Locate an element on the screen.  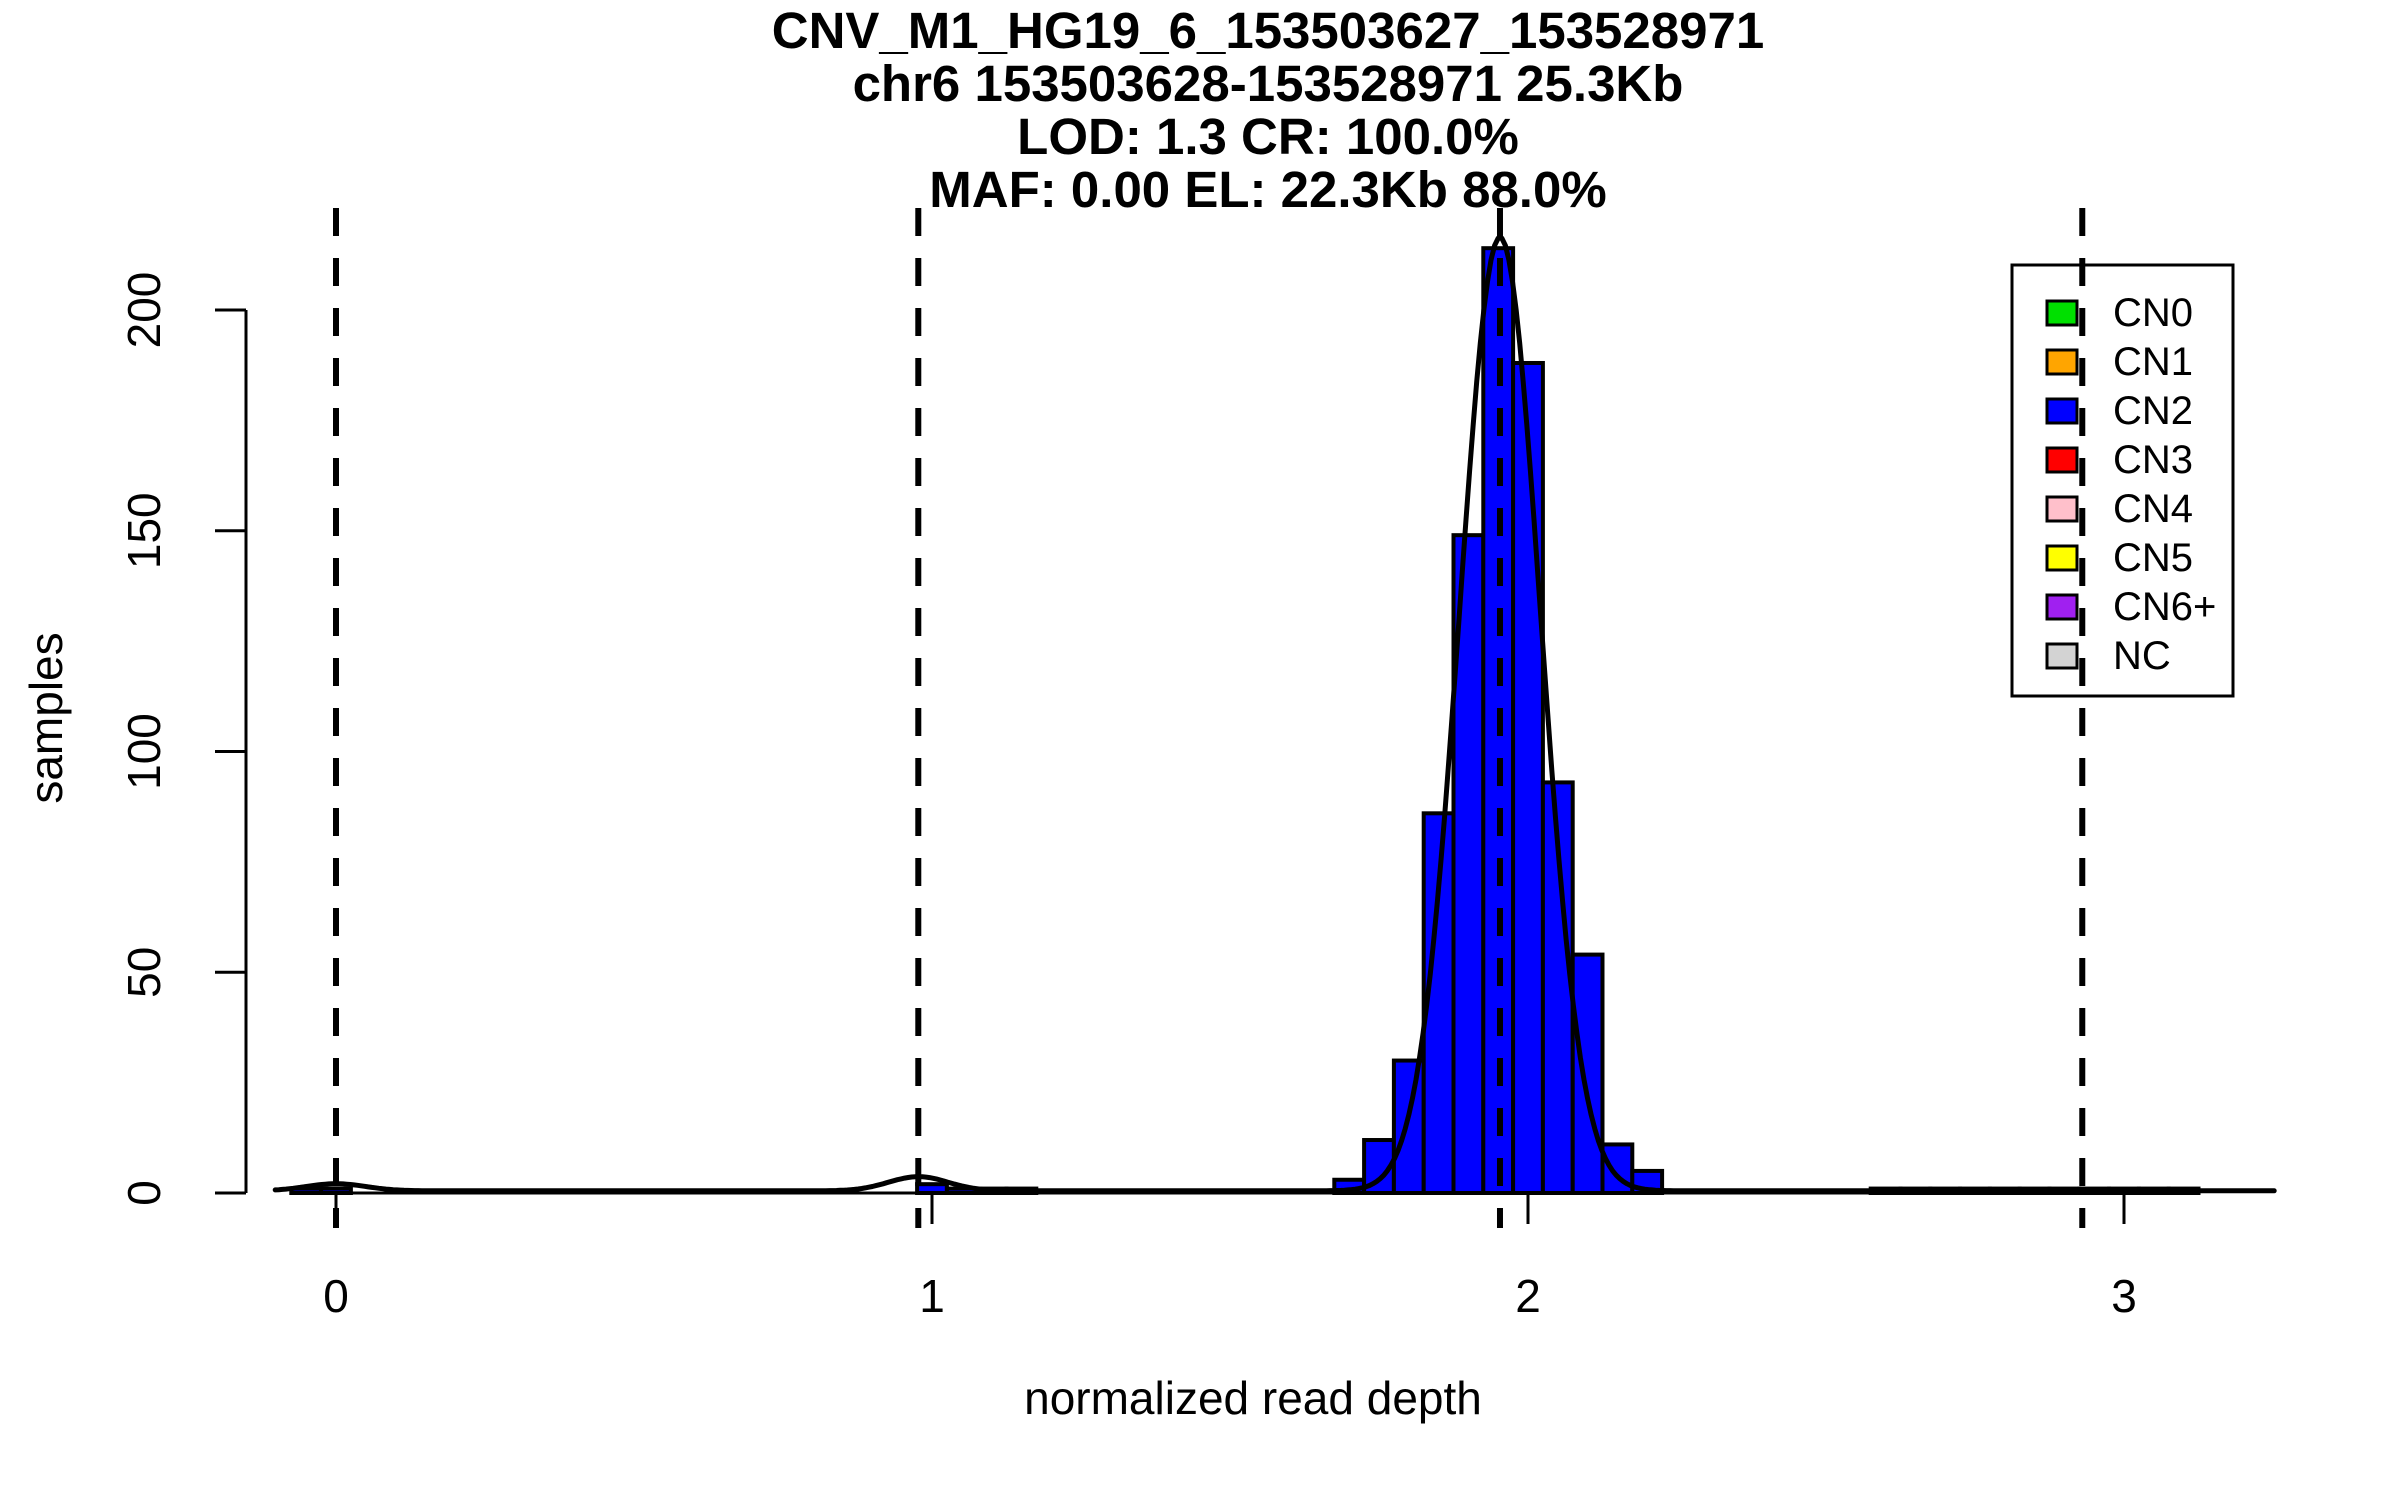
legend-swatch-nc is located at coordinates (2062, 656).